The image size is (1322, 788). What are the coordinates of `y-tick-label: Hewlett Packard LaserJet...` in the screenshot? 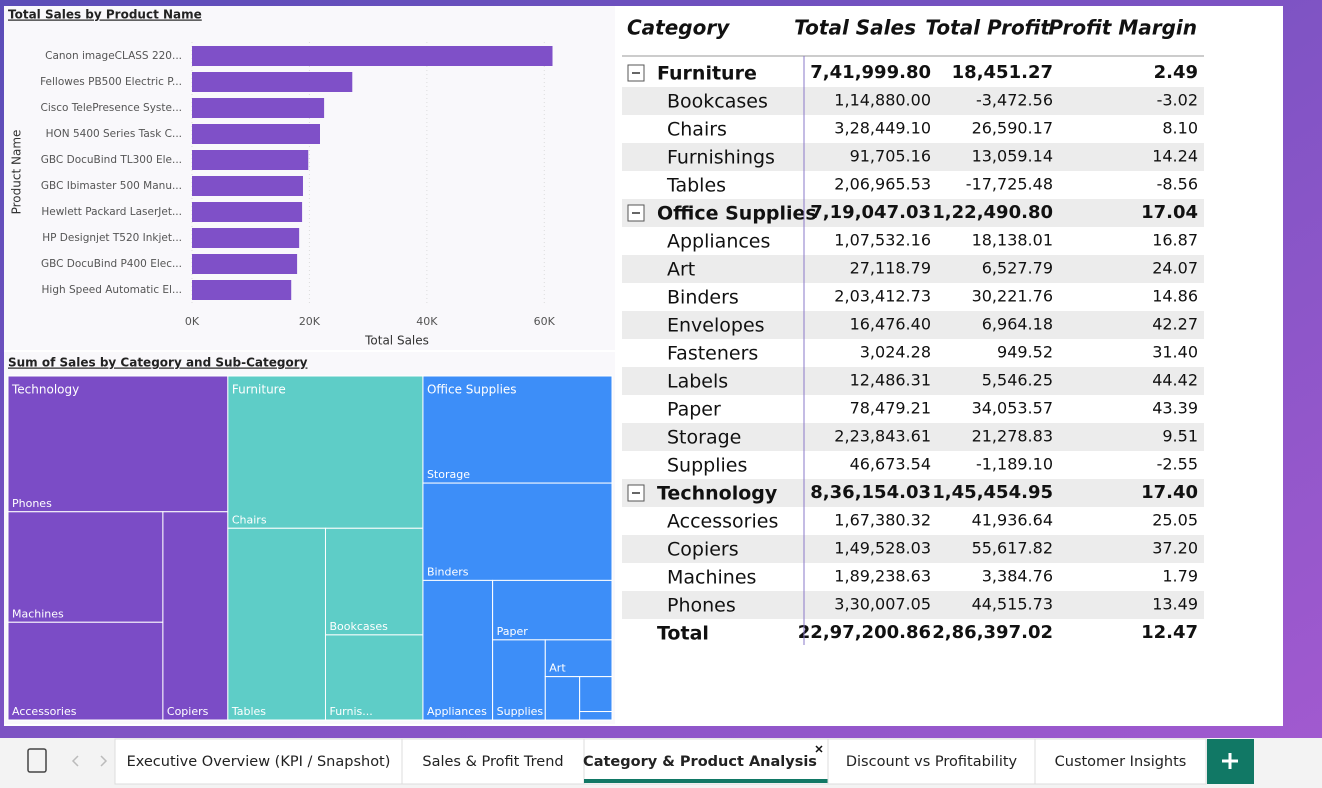 It's located at (111, 212).